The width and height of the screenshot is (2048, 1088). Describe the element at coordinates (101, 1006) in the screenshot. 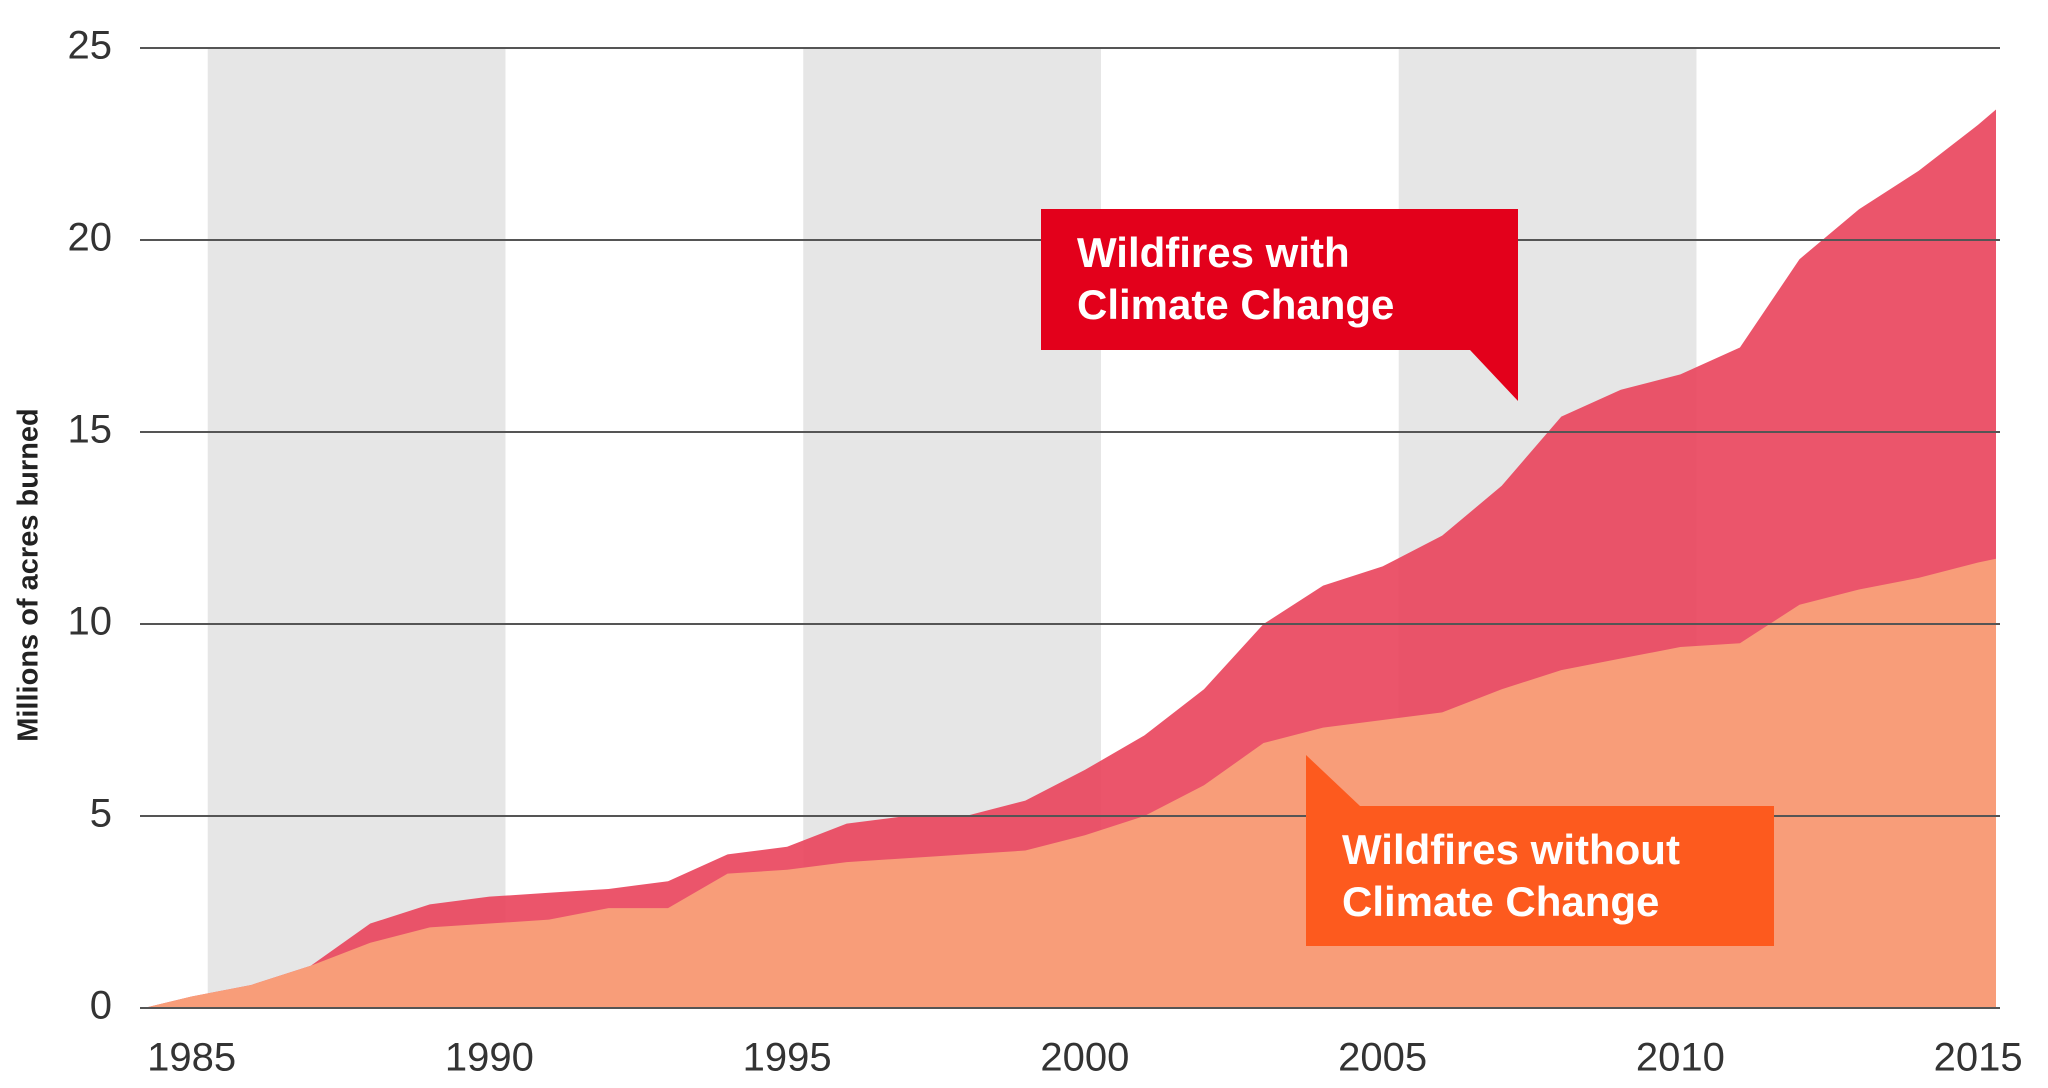

I see `y-tick-label: 0` at that location.